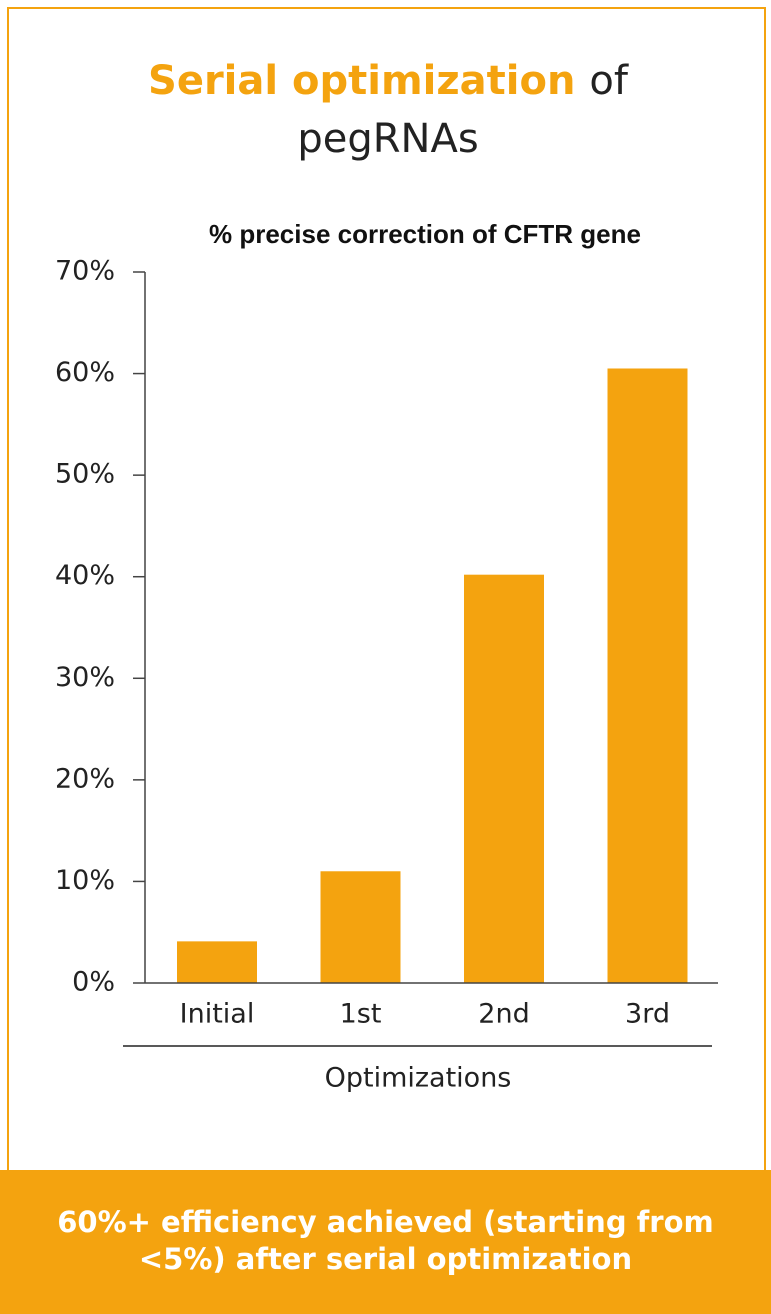 The width and height of the screenshot is (771, 1314). What do you see at coordinates (418, 1078) in the screenshot?
I see `x-axis-label: Optimizations` at bounding box center [418, 1078].